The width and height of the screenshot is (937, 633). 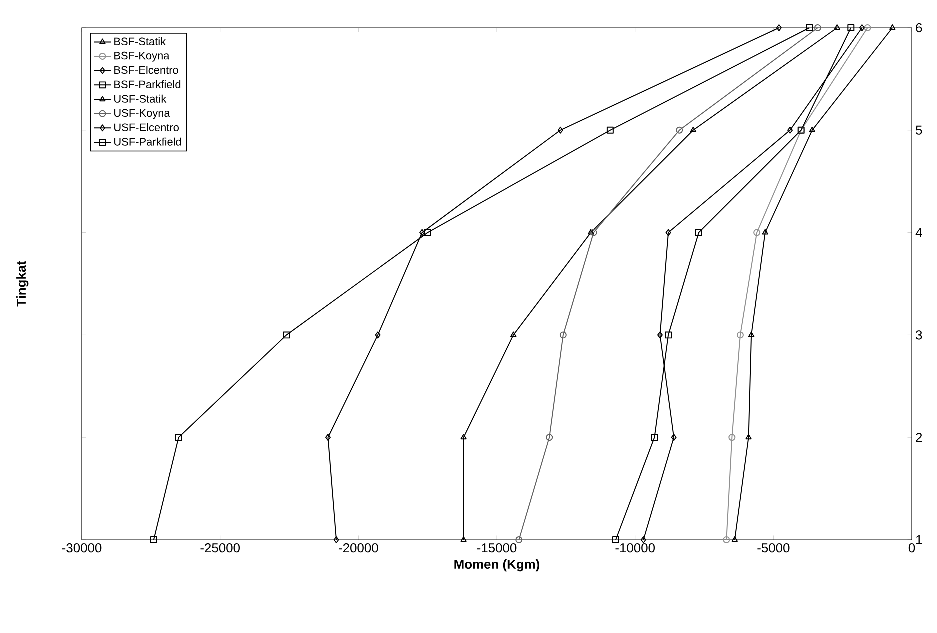 I want to click on legend-label: BSF-Elcentro, so click(x=146, y=70).